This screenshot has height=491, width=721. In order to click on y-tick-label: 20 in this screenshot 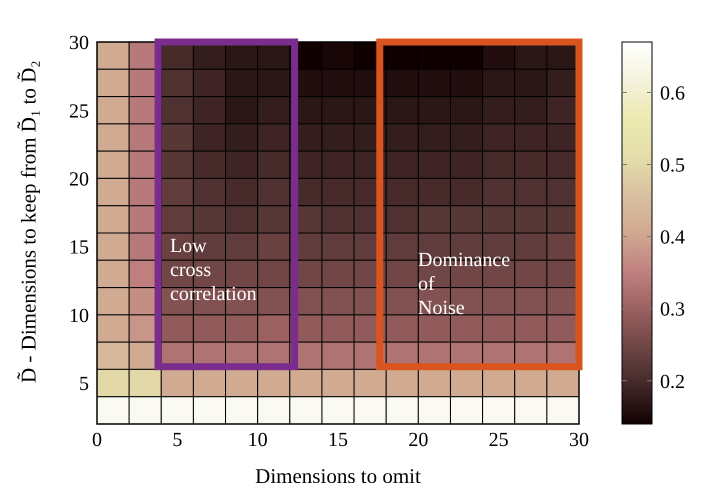, I will do `click(79, 179)`.